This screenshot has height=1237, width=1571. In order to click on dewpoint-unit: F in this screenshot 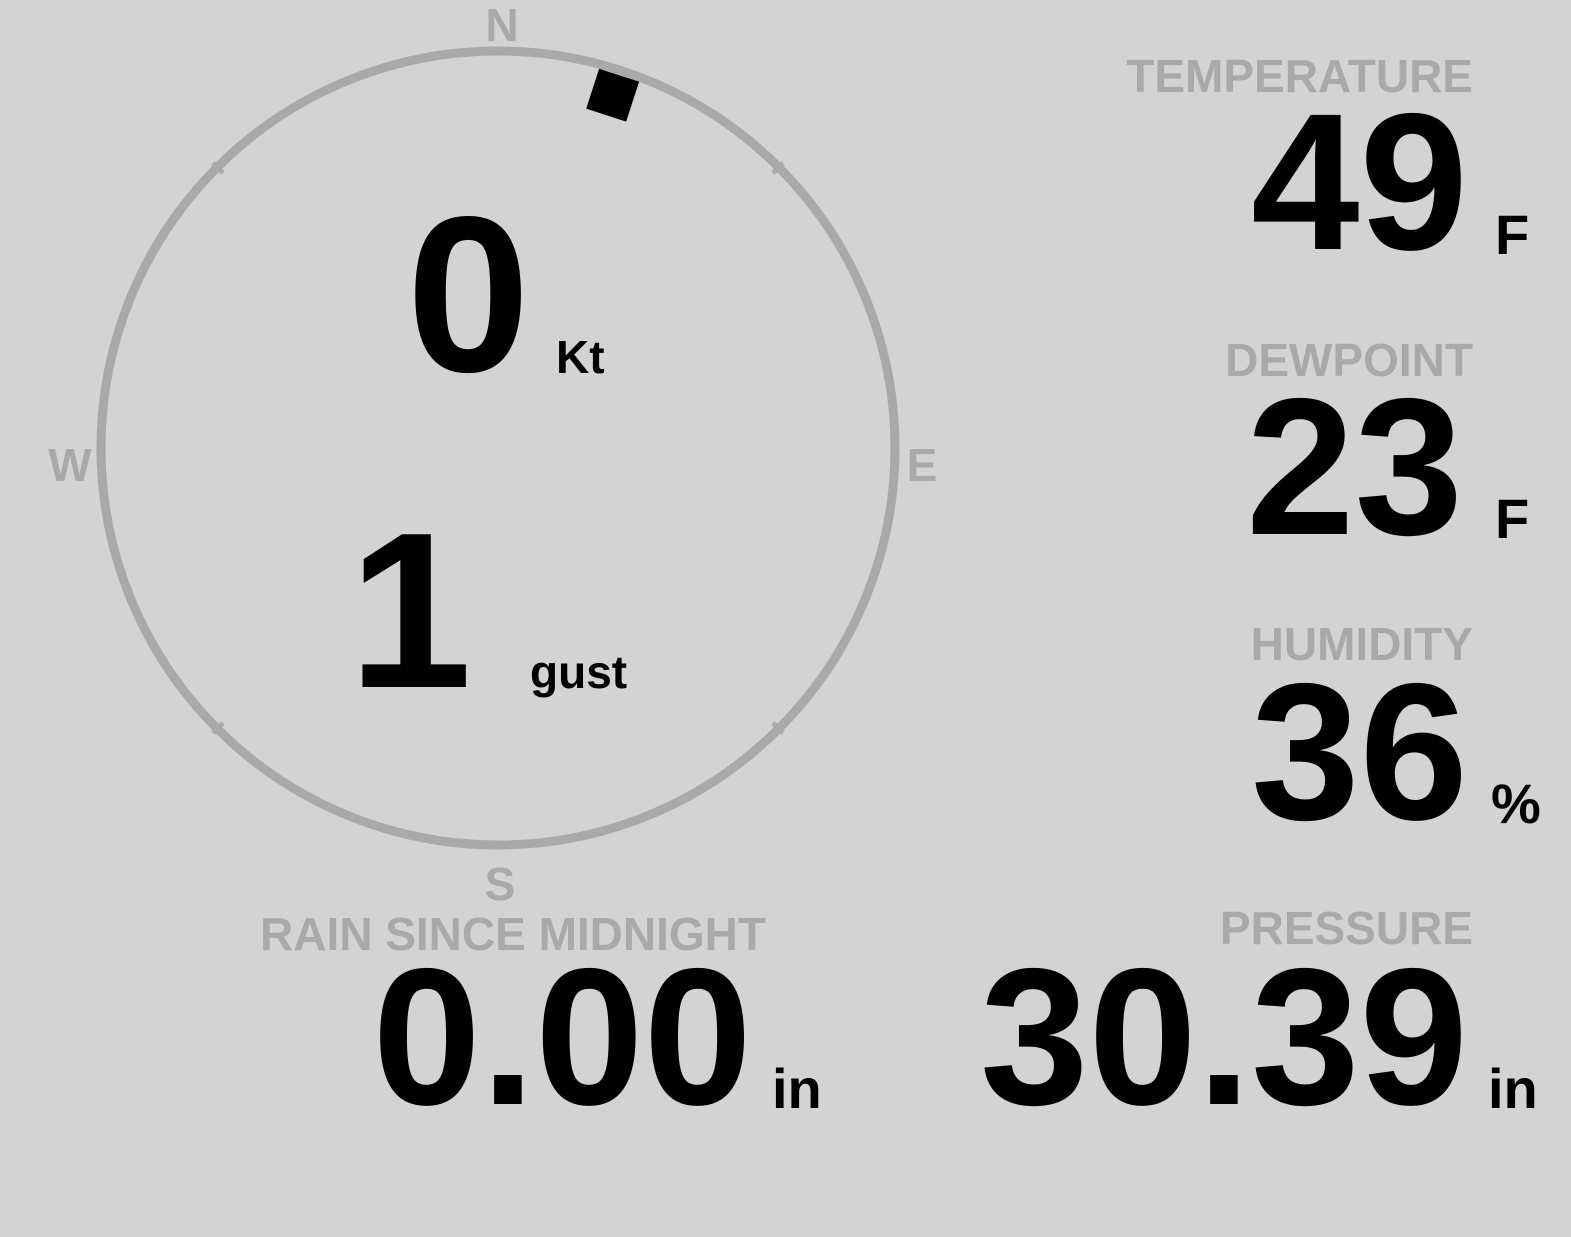, I will do `click(1512, 518)`.